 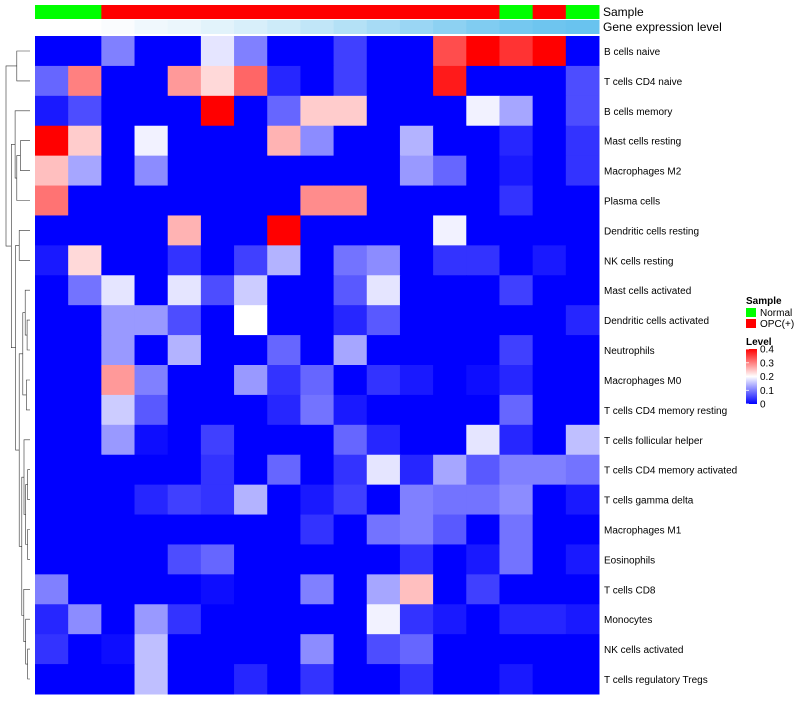 I want to click on track-label-expression: Gene expression level, so click(x=662, y=27).